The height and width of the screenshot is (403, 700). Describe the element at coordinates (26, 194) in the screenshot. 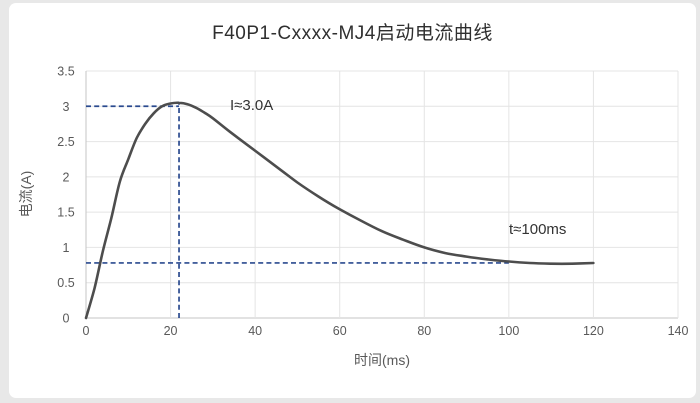

I see `y-axis-title: 电流(A)` at that location.